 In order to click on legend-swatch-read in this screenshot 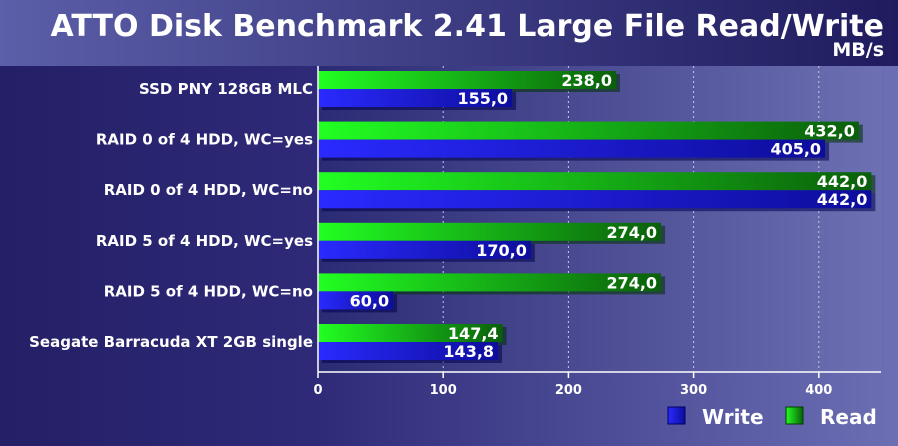, I will do `click(794, 415)`.